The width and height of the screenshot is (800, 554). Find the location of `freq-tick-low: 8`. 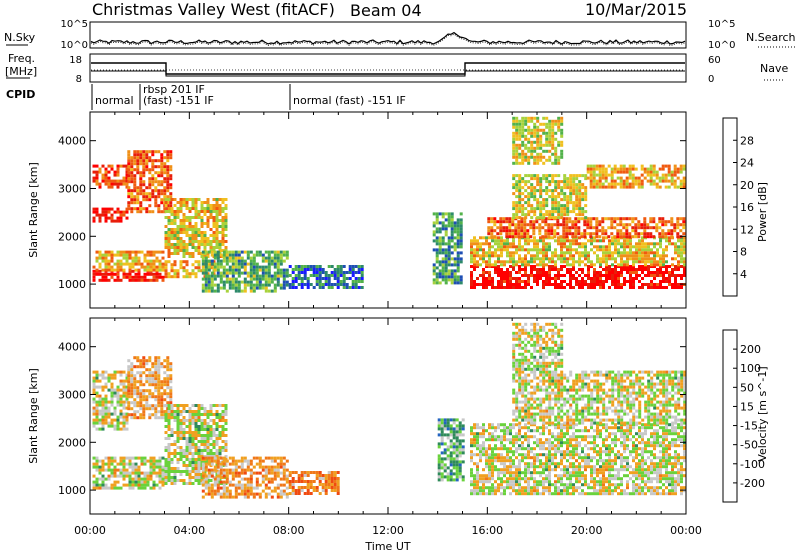

freq-tick-low: 8 is located at coordinates (79, 79).